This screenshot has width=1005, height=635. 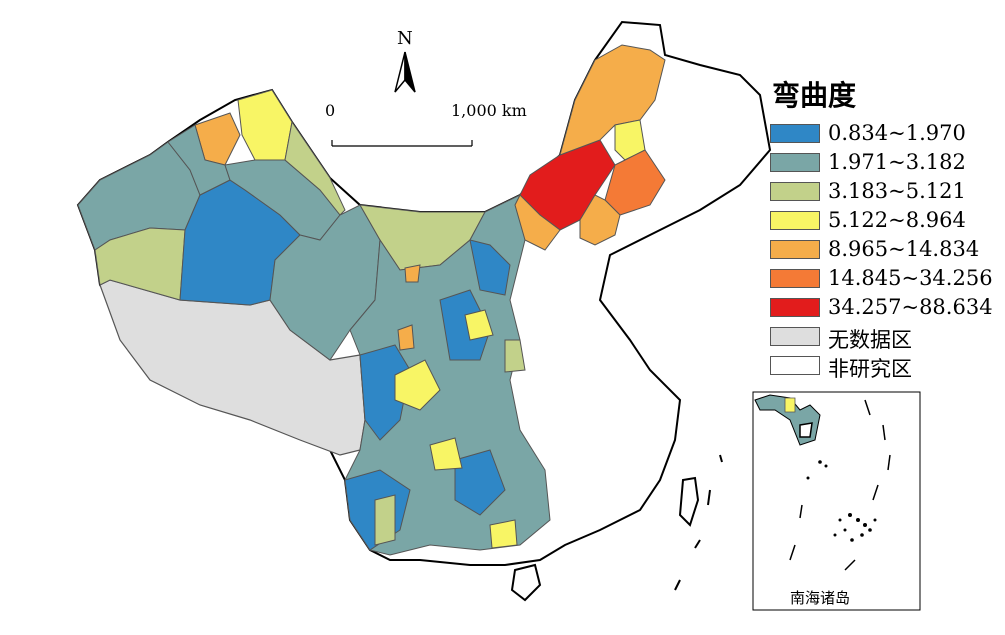 I want to click on legend-item: 无数据区, so click(x=885, y=338).